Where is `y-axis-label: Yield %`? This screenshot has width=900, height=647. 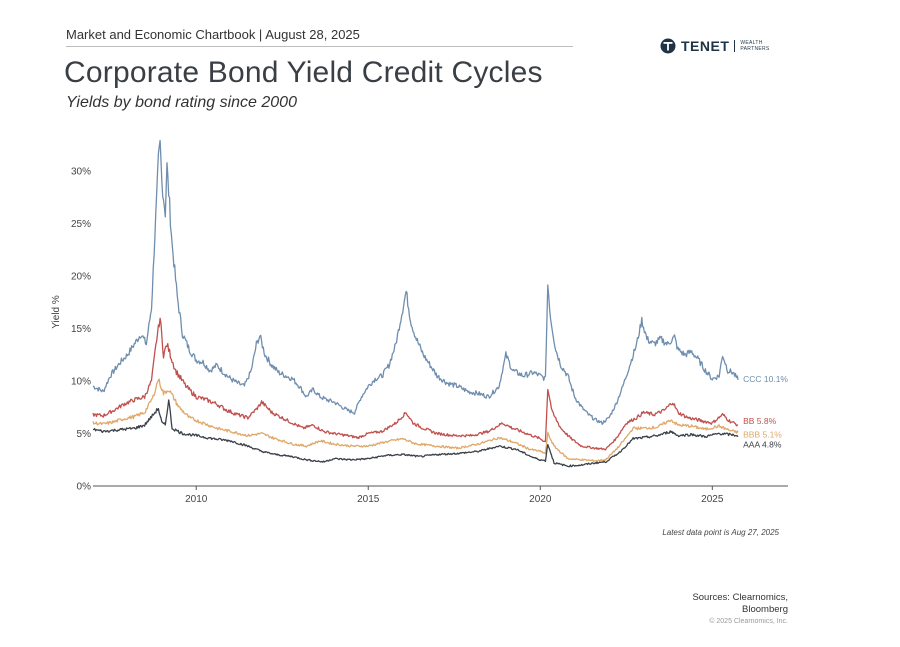 y-axis-label: Yield % is located at coordinates (56, 312).